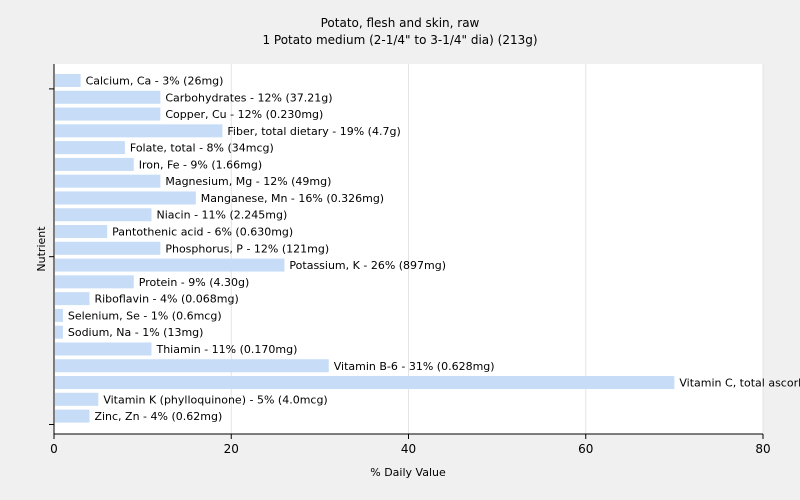 Image resolution: width=800 pixels, height=500 pixels. I want to click on bar-label: Potassium, K - 26% (897mg), so click(367, 265).